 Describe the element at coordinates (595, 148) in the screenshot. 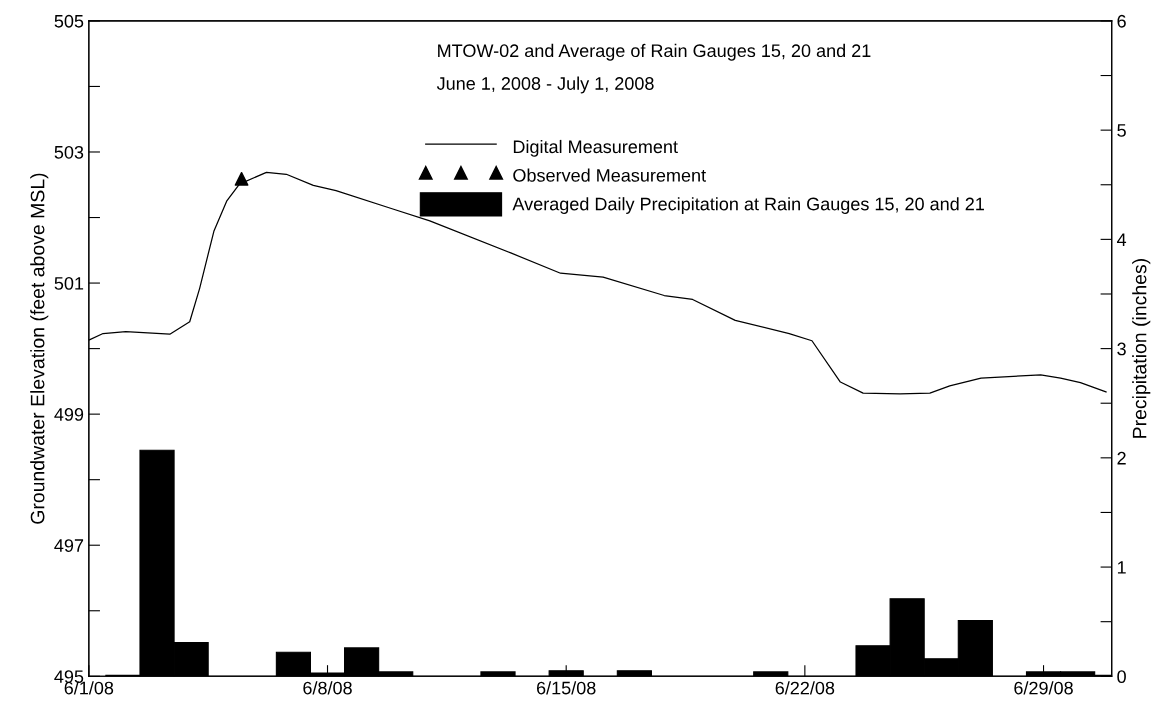

I see `legend-label: Digital Measurement` at that location.